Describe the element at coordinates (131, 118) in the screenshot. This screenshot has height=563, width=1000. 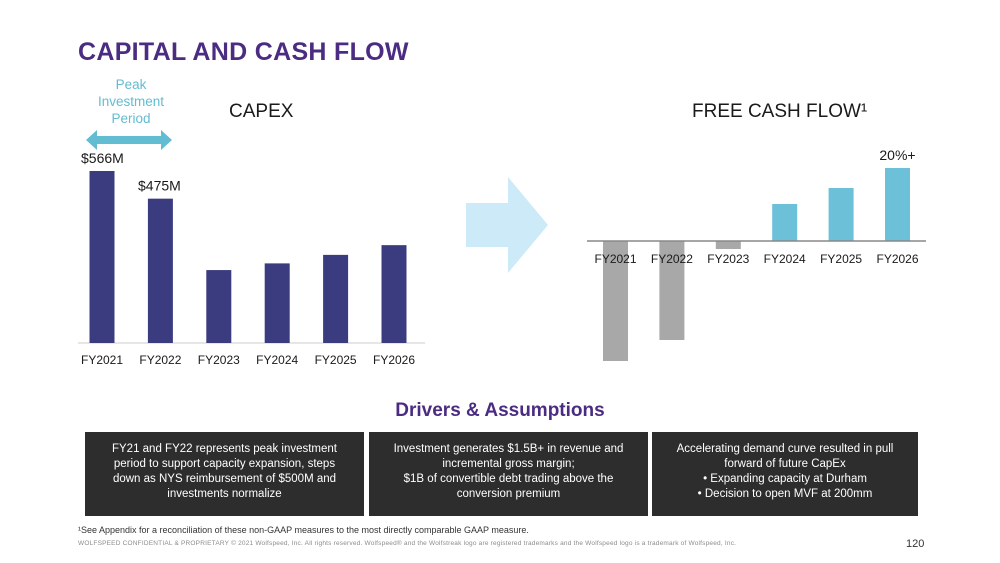
I see `peak-line: Period` at that location.